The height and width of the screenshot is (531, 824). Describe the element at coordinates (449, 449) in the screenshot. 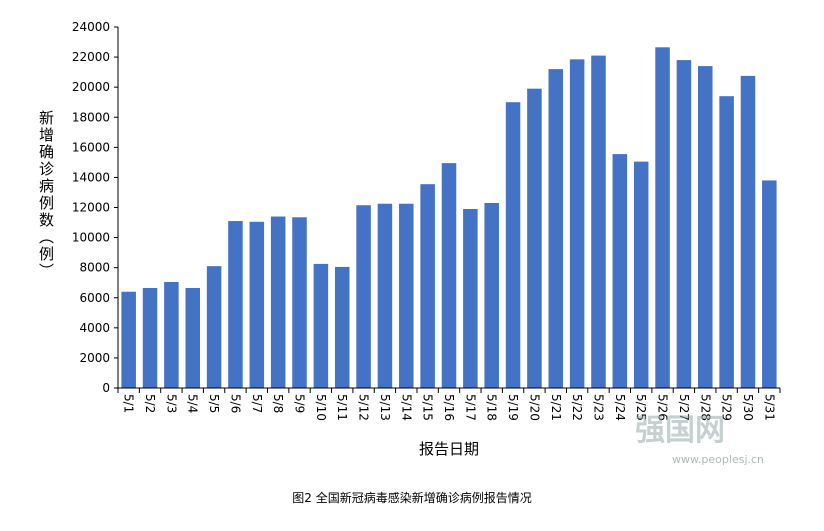

I see `x-axis-title: 报告日期` at that location.